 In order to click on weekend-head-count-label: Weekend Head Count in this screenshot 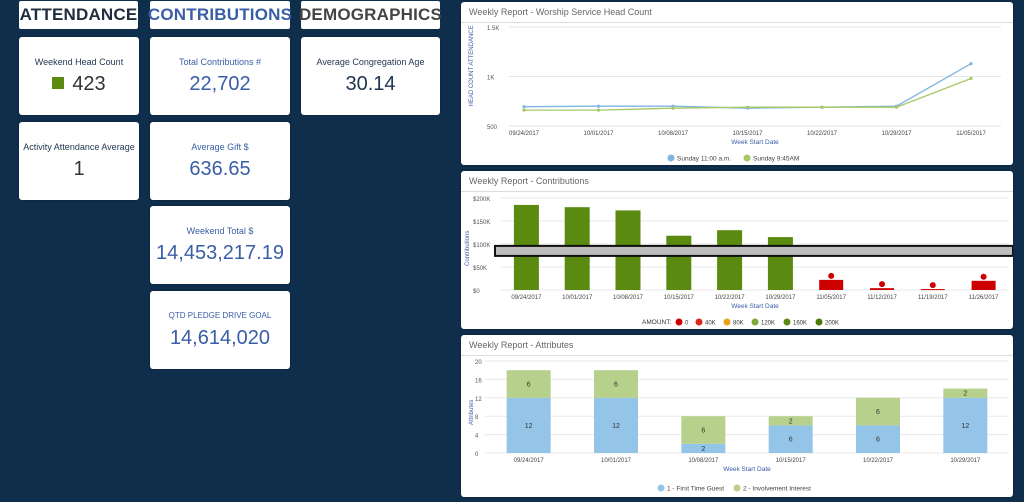, I will do `click(79, 62)`.